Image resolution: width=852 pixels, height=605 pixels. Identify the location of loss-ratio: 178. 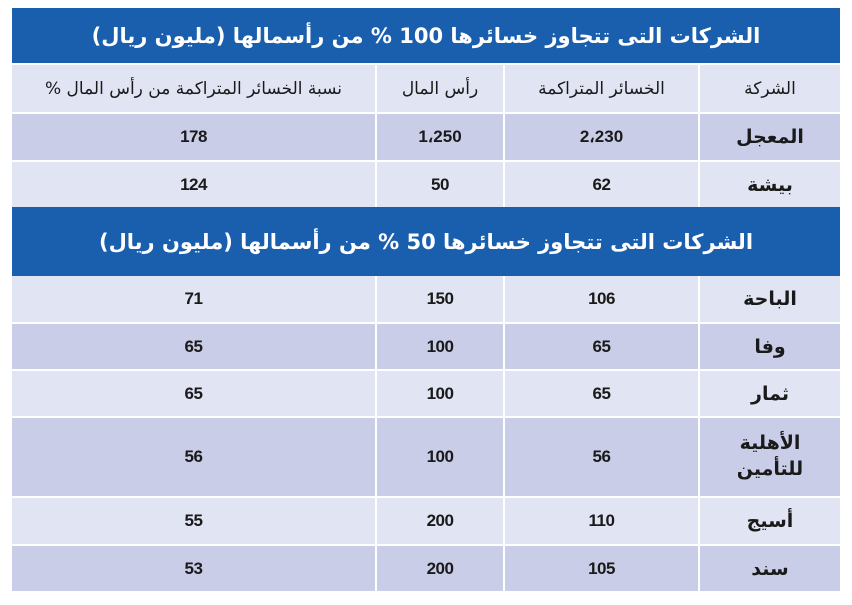
(193, 136).